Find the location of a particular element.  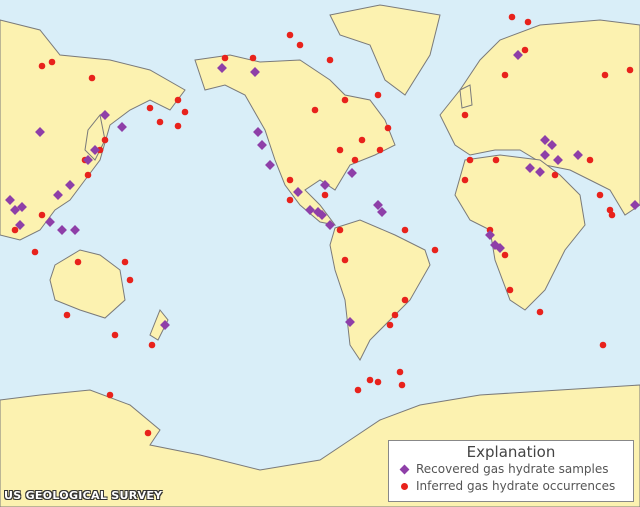

usgs-credit: US GEOLOGICAL SURVEY is located at coordinates (83, 495).